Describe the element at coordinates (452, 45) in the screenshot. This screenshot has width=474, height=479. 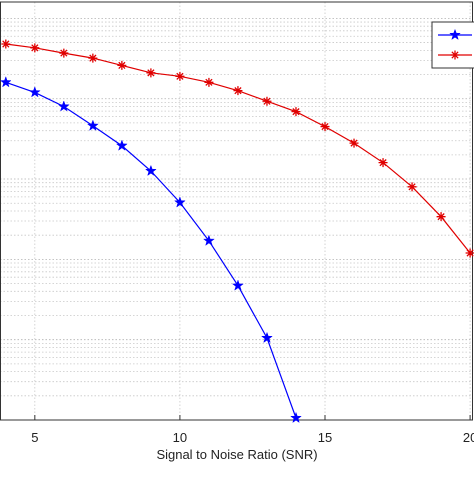
I see `legend-box` at that location.